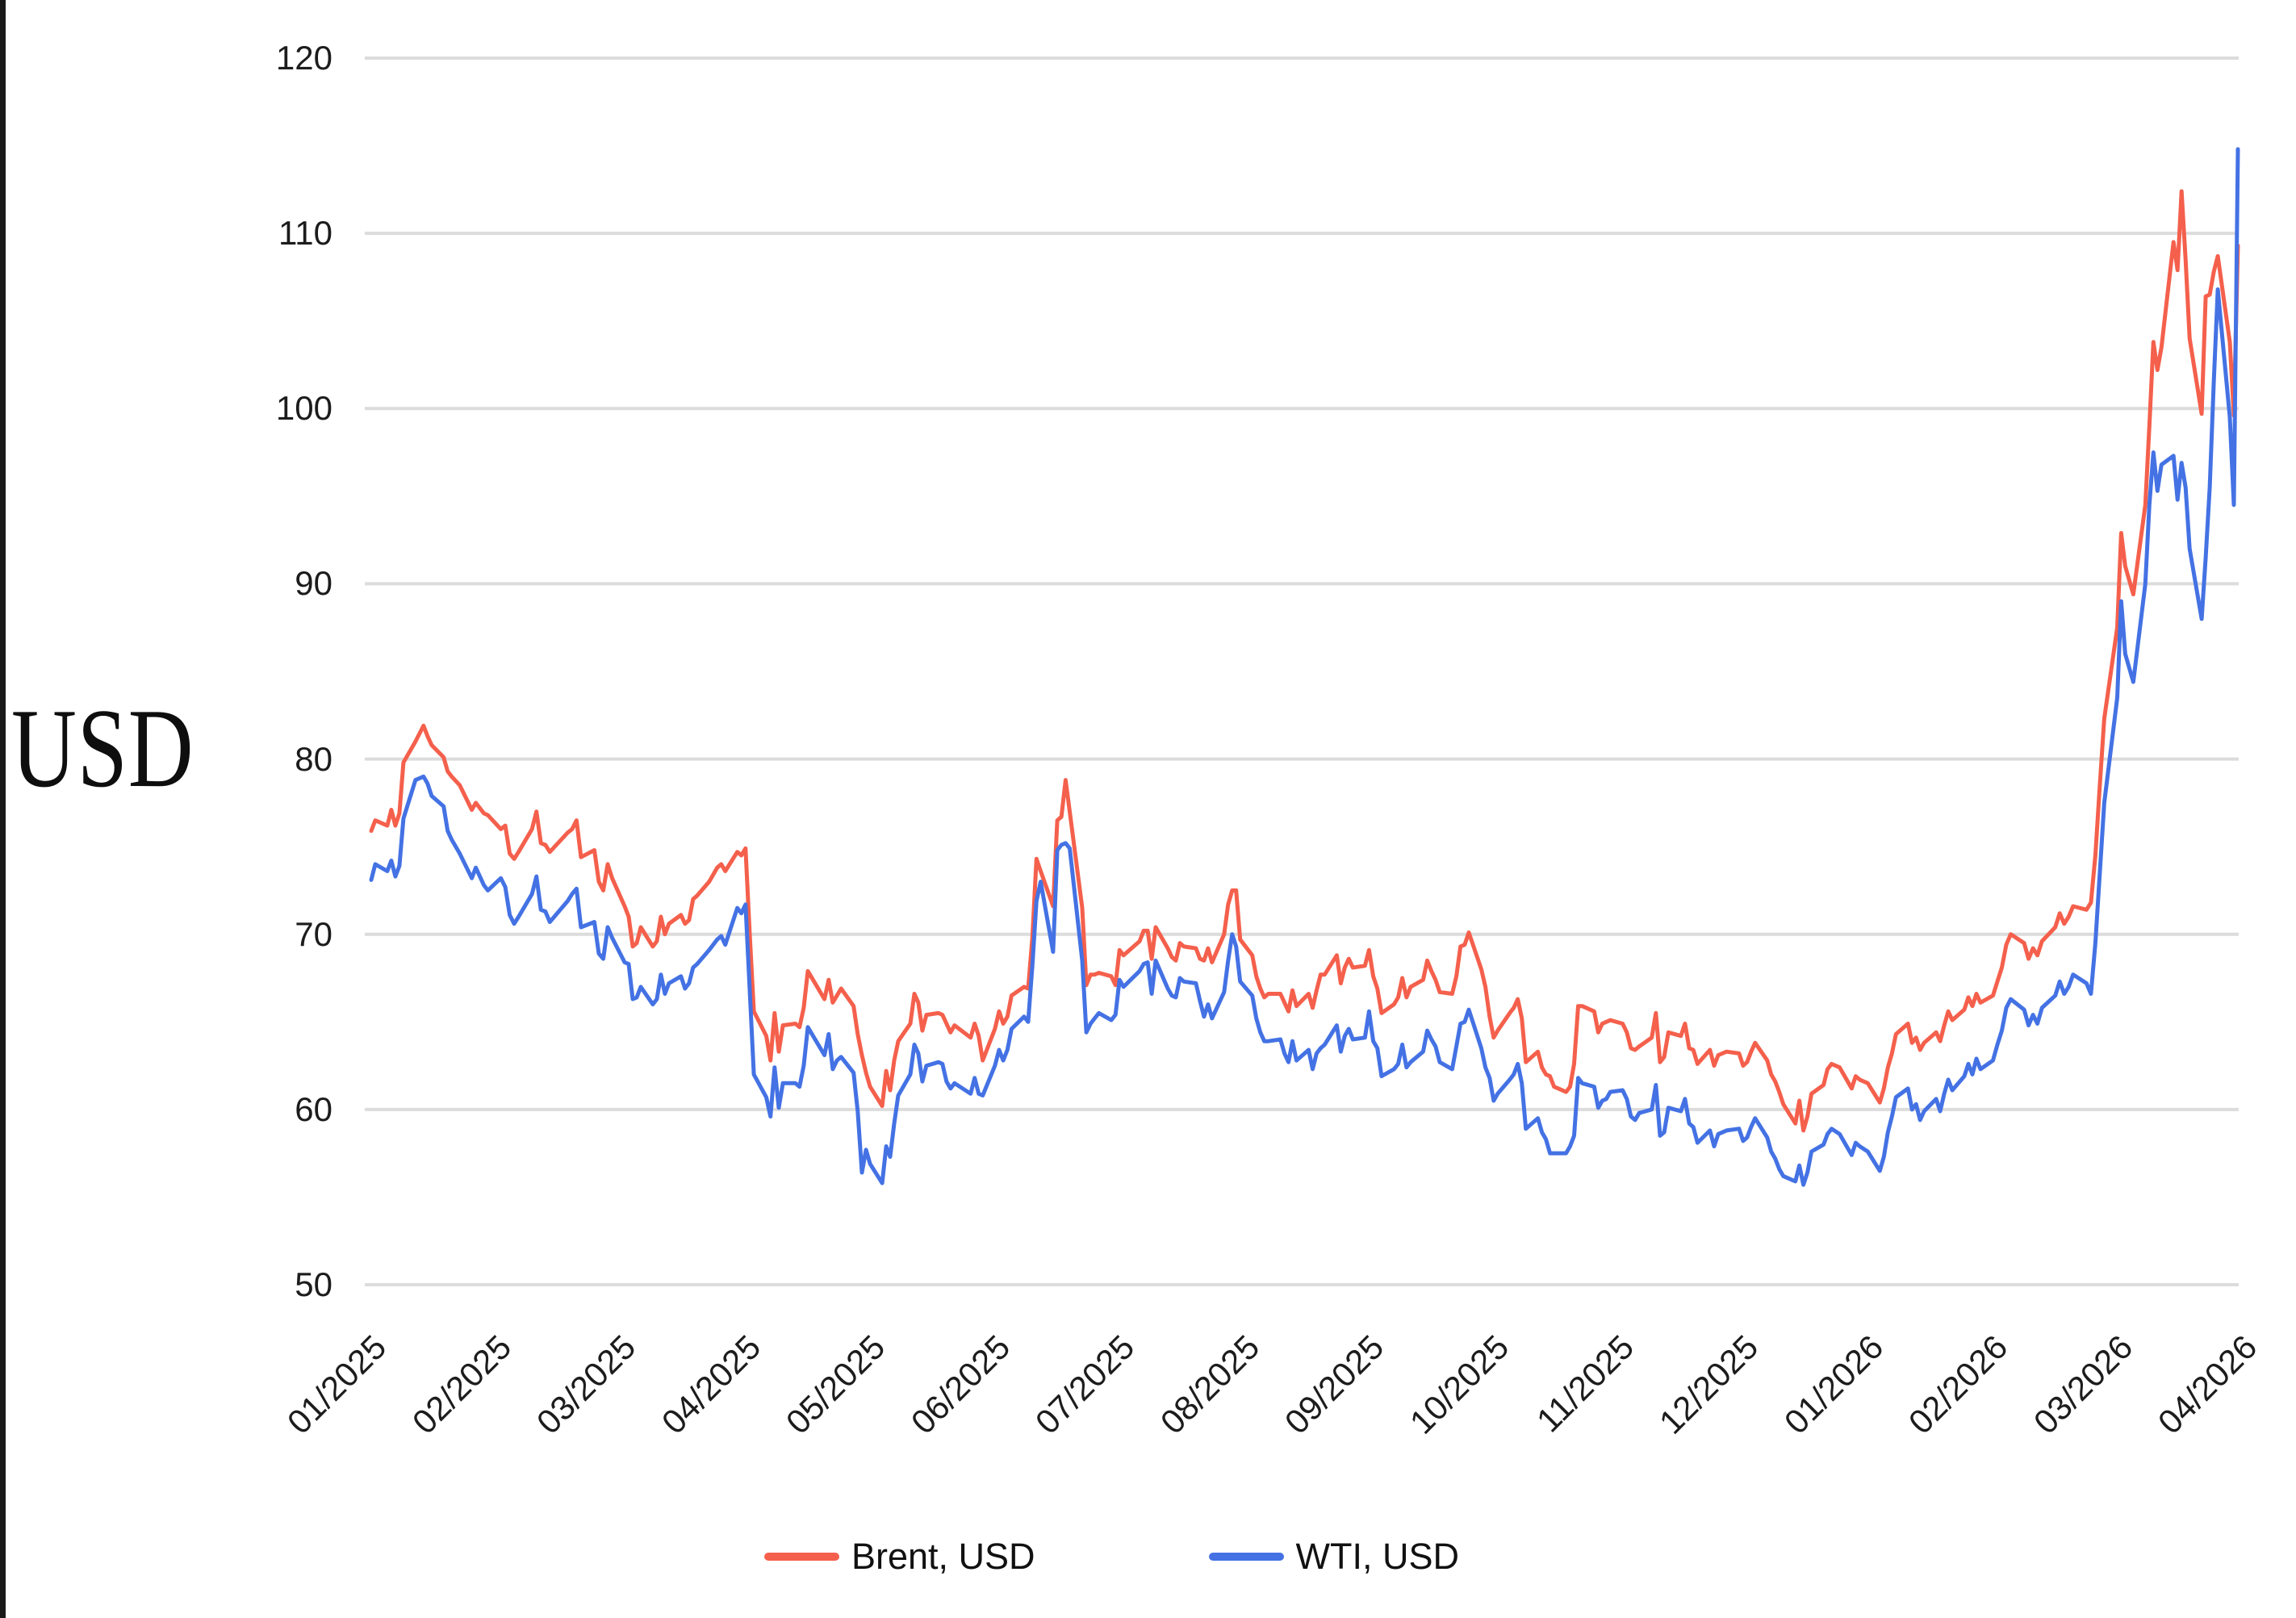  I want to click on y-tick-label-90: 90, so click(313, 583).